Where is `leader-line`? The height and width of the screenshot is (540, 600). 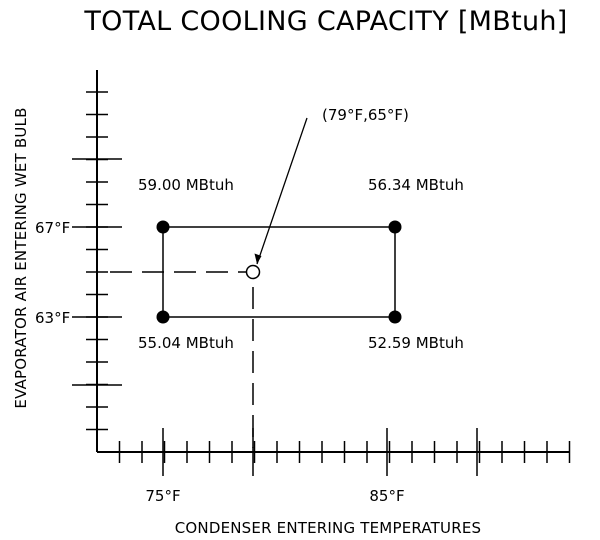
leader-line is located at coordinates (282, 191).